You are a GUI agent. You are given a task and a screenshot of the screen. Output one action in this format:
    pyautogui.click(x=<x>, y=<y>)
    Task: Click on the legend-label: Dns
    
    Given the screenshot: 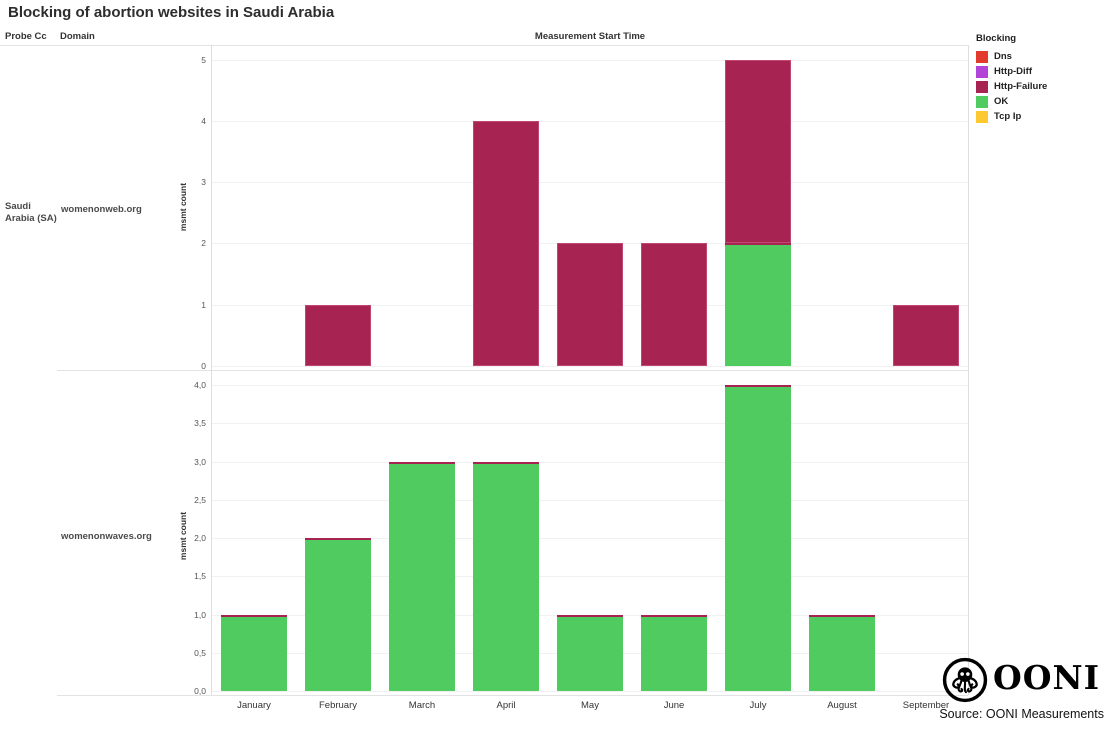 What is the action you would take?
    pyautogui.click(x=1003, y=56)
    